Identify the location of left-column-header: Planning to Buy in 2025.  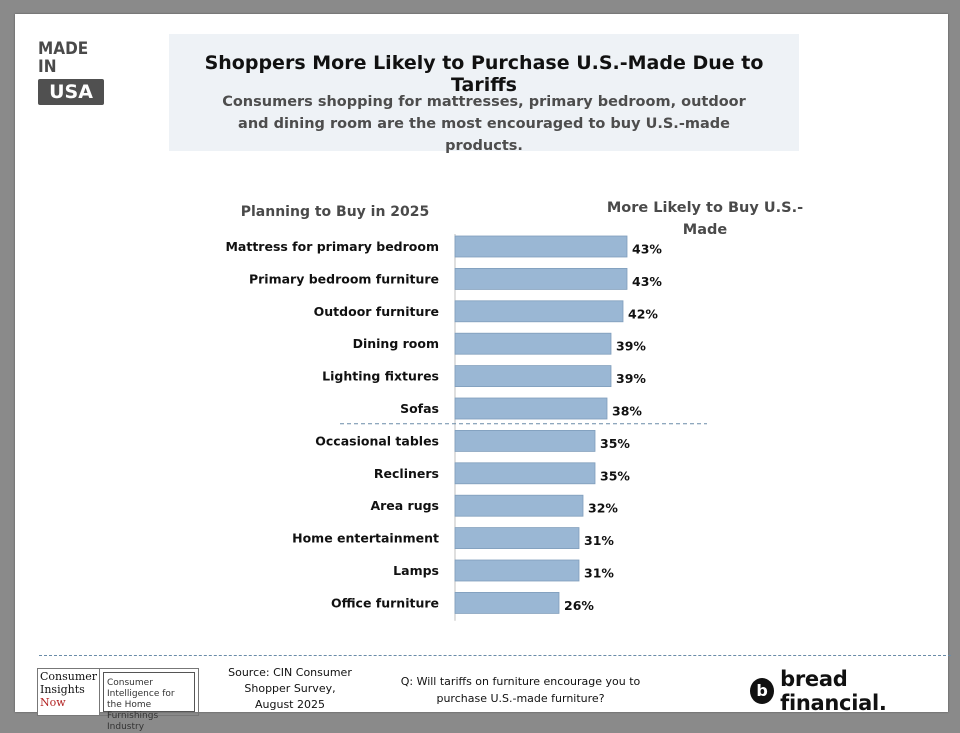
(335, 212).